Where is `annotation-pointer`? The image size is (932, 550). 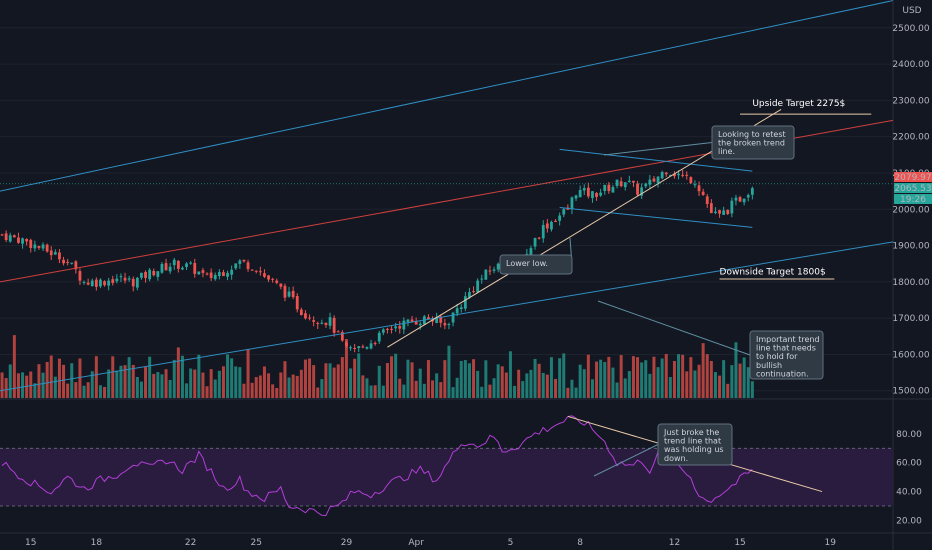
annotation-pointer is located at coordinates (658, 149).